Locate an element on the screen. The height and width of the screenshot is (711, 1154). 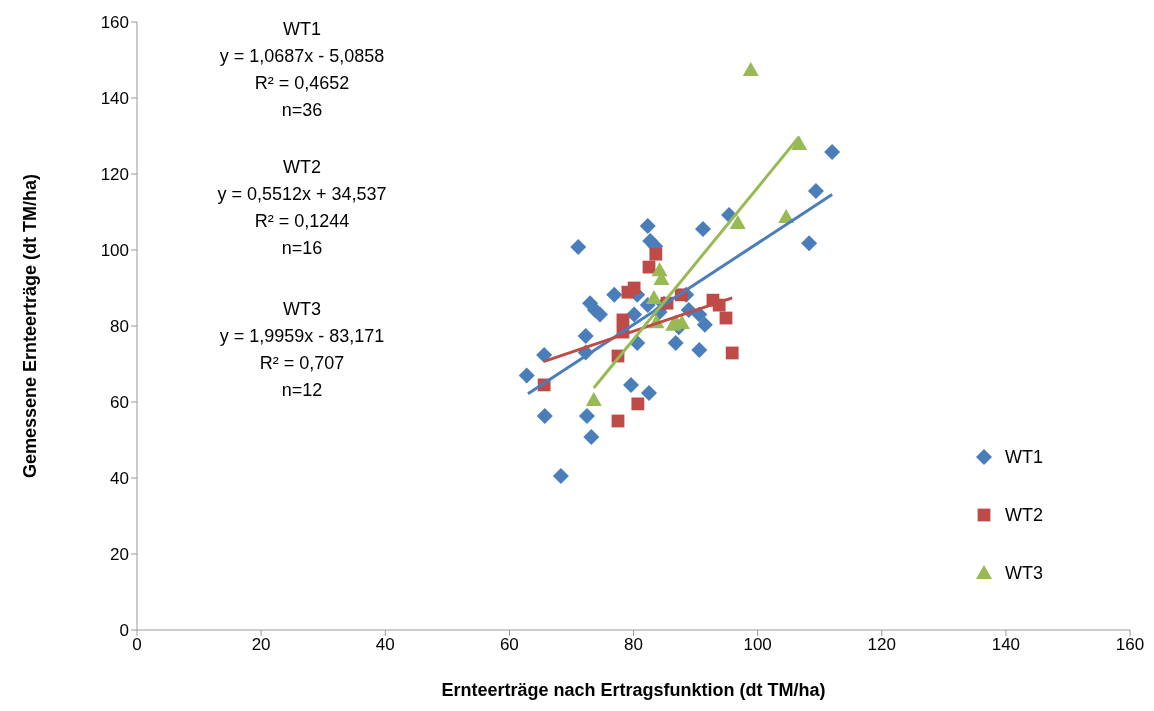
annotation: y = 0,5512x + 34,537 is located at coordinates (302, 194).